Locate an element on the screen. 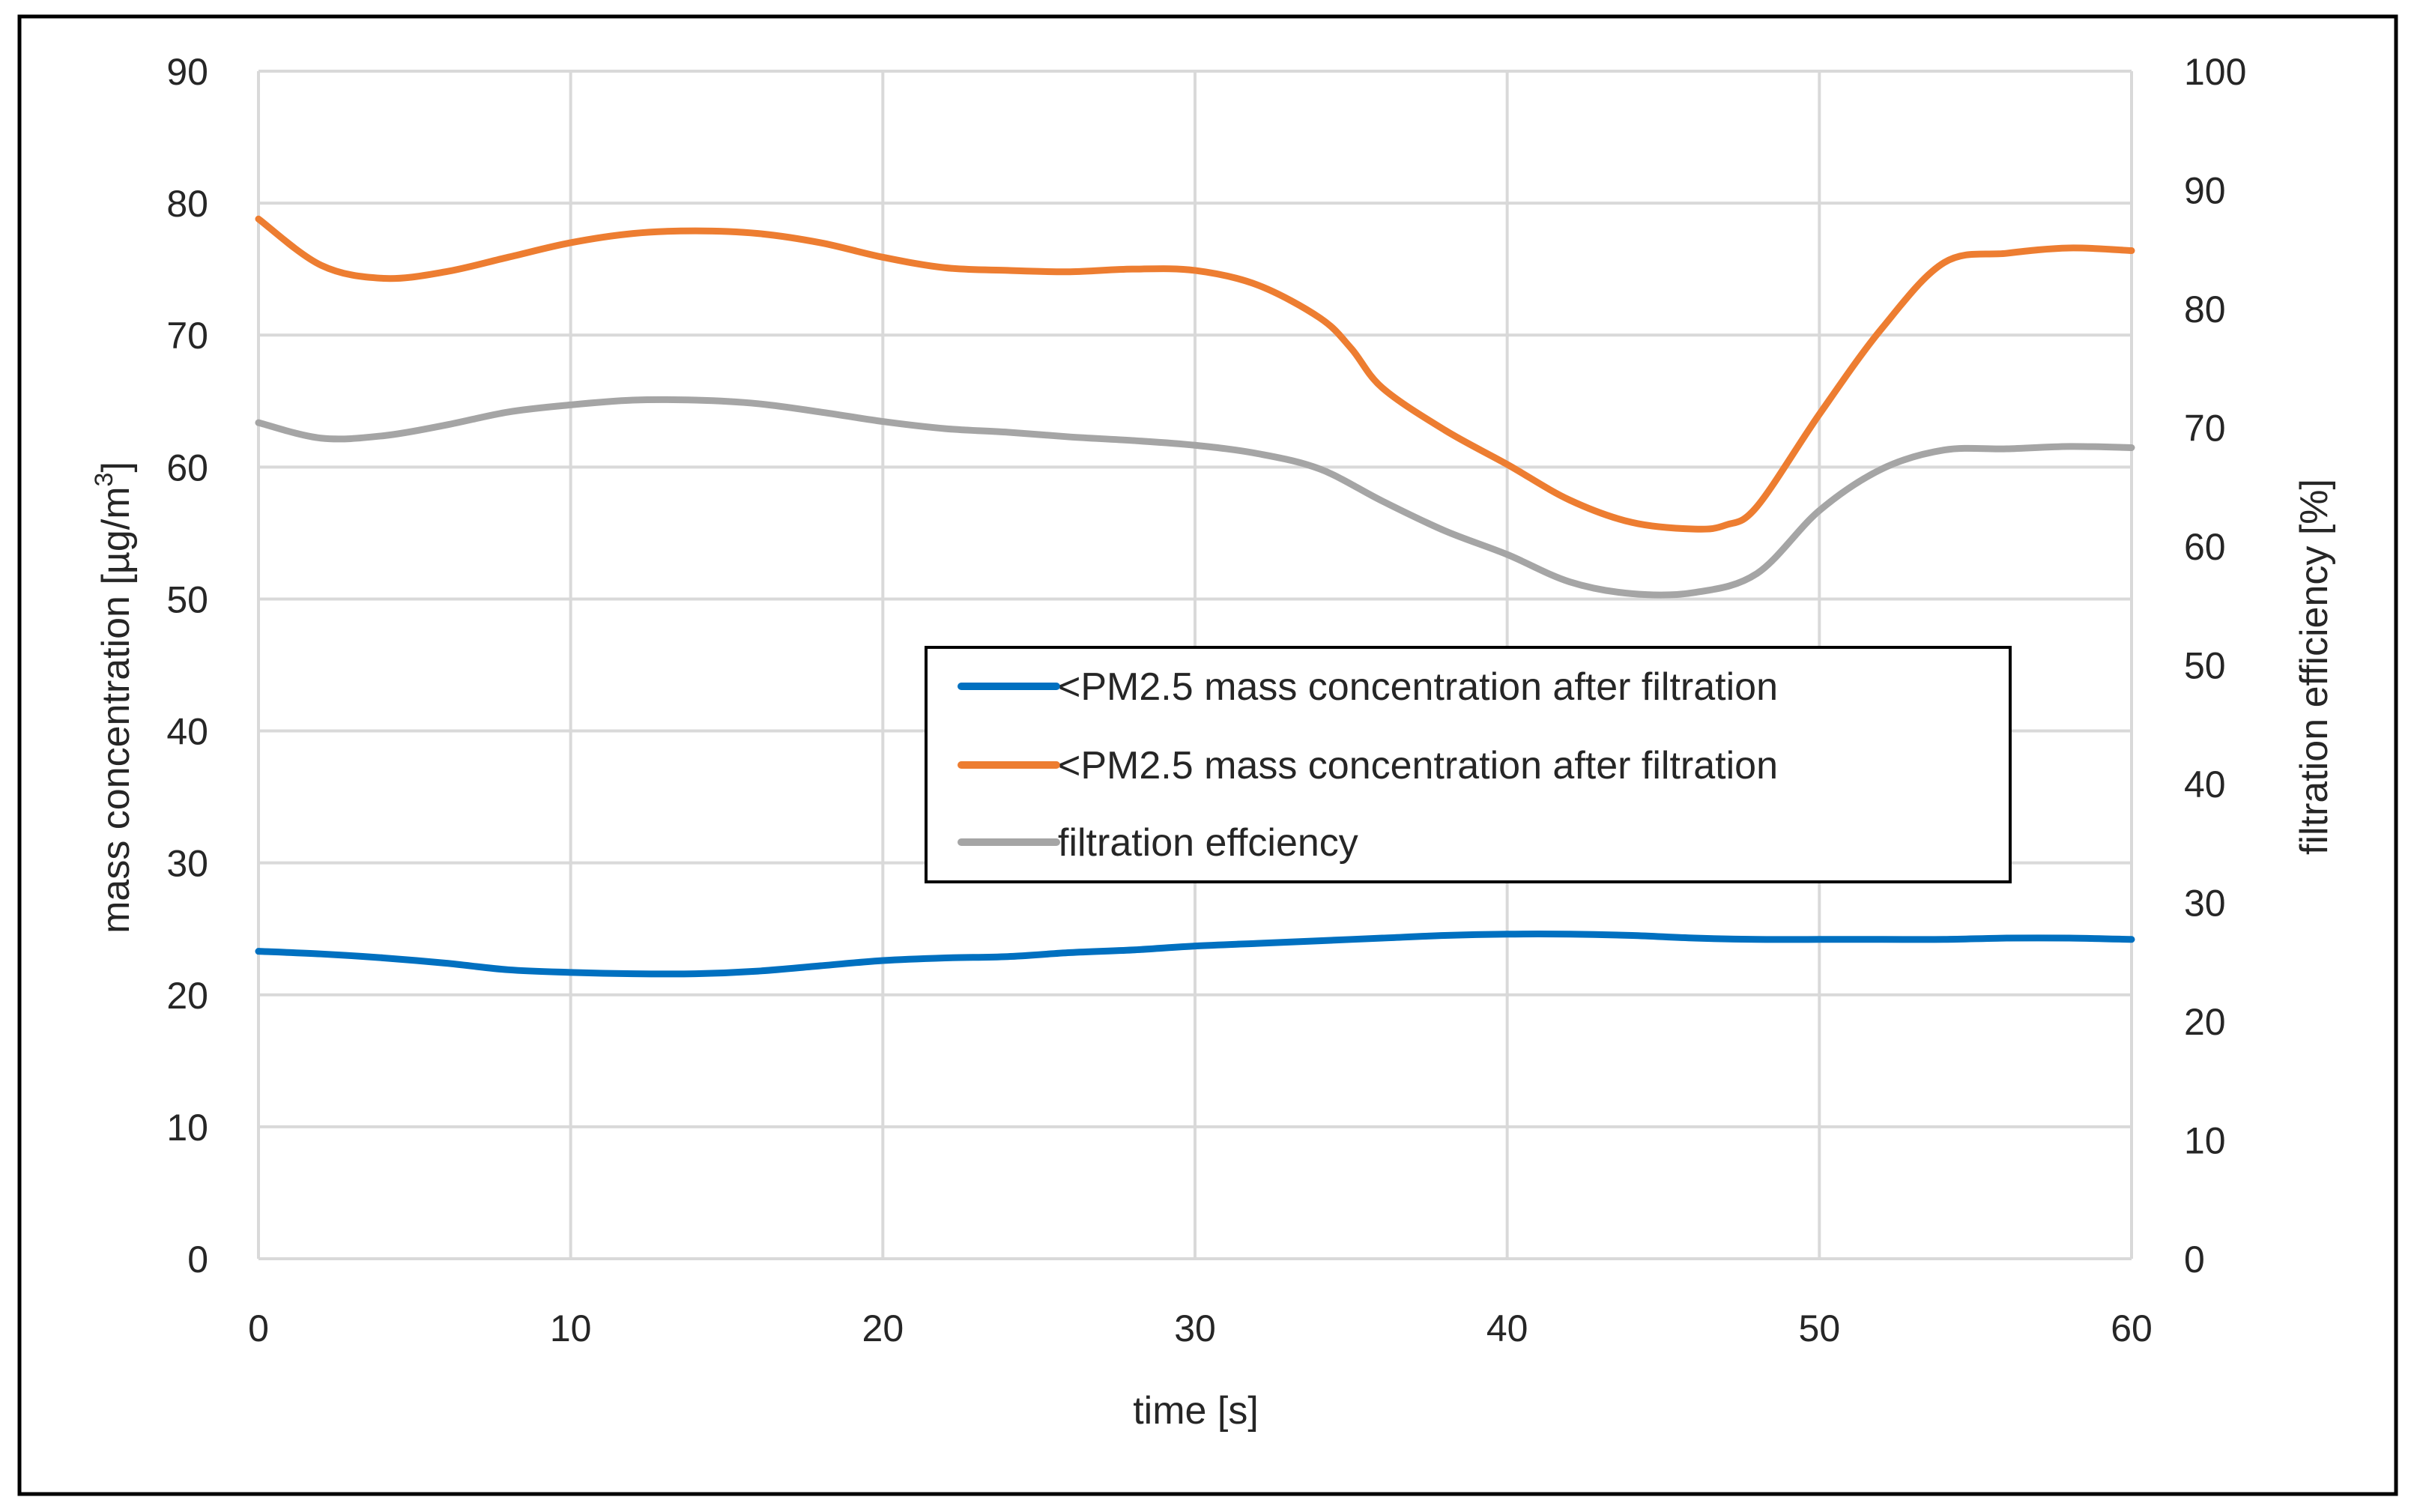  x-tick-label: 30 is located at coordinates (1195, 1328).